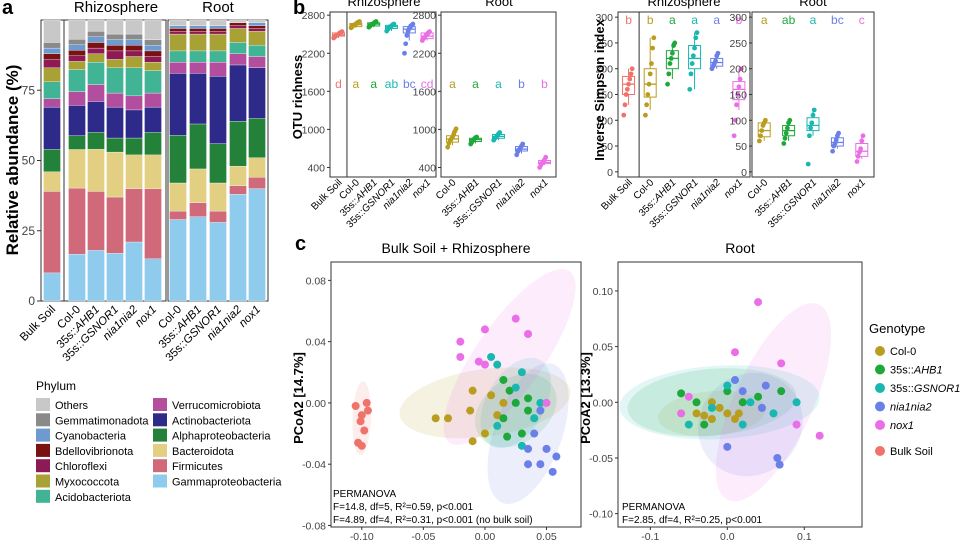 The image size is (960, 540). What do you see at coordinates (96, 25) in the screenshot?
I see `bar-segment-35s-ahb1-others` at bounding box center [96, 25].